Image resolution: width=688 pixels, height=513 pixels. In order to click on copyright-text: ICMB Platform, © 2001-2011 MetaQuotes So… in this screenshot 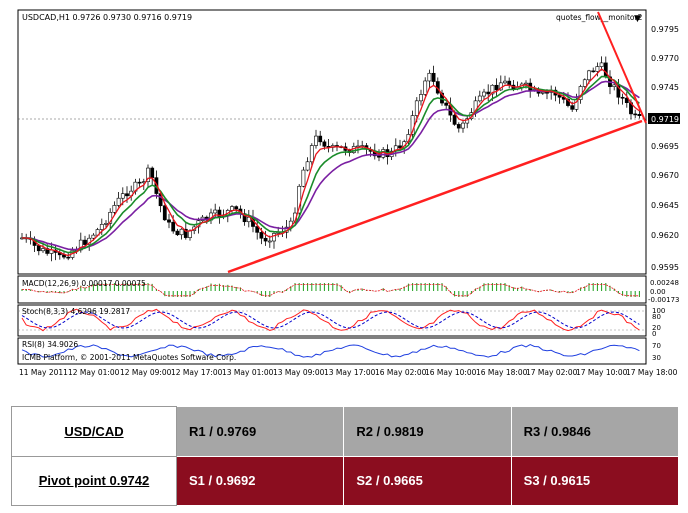, I will do `click(129, 357)`.